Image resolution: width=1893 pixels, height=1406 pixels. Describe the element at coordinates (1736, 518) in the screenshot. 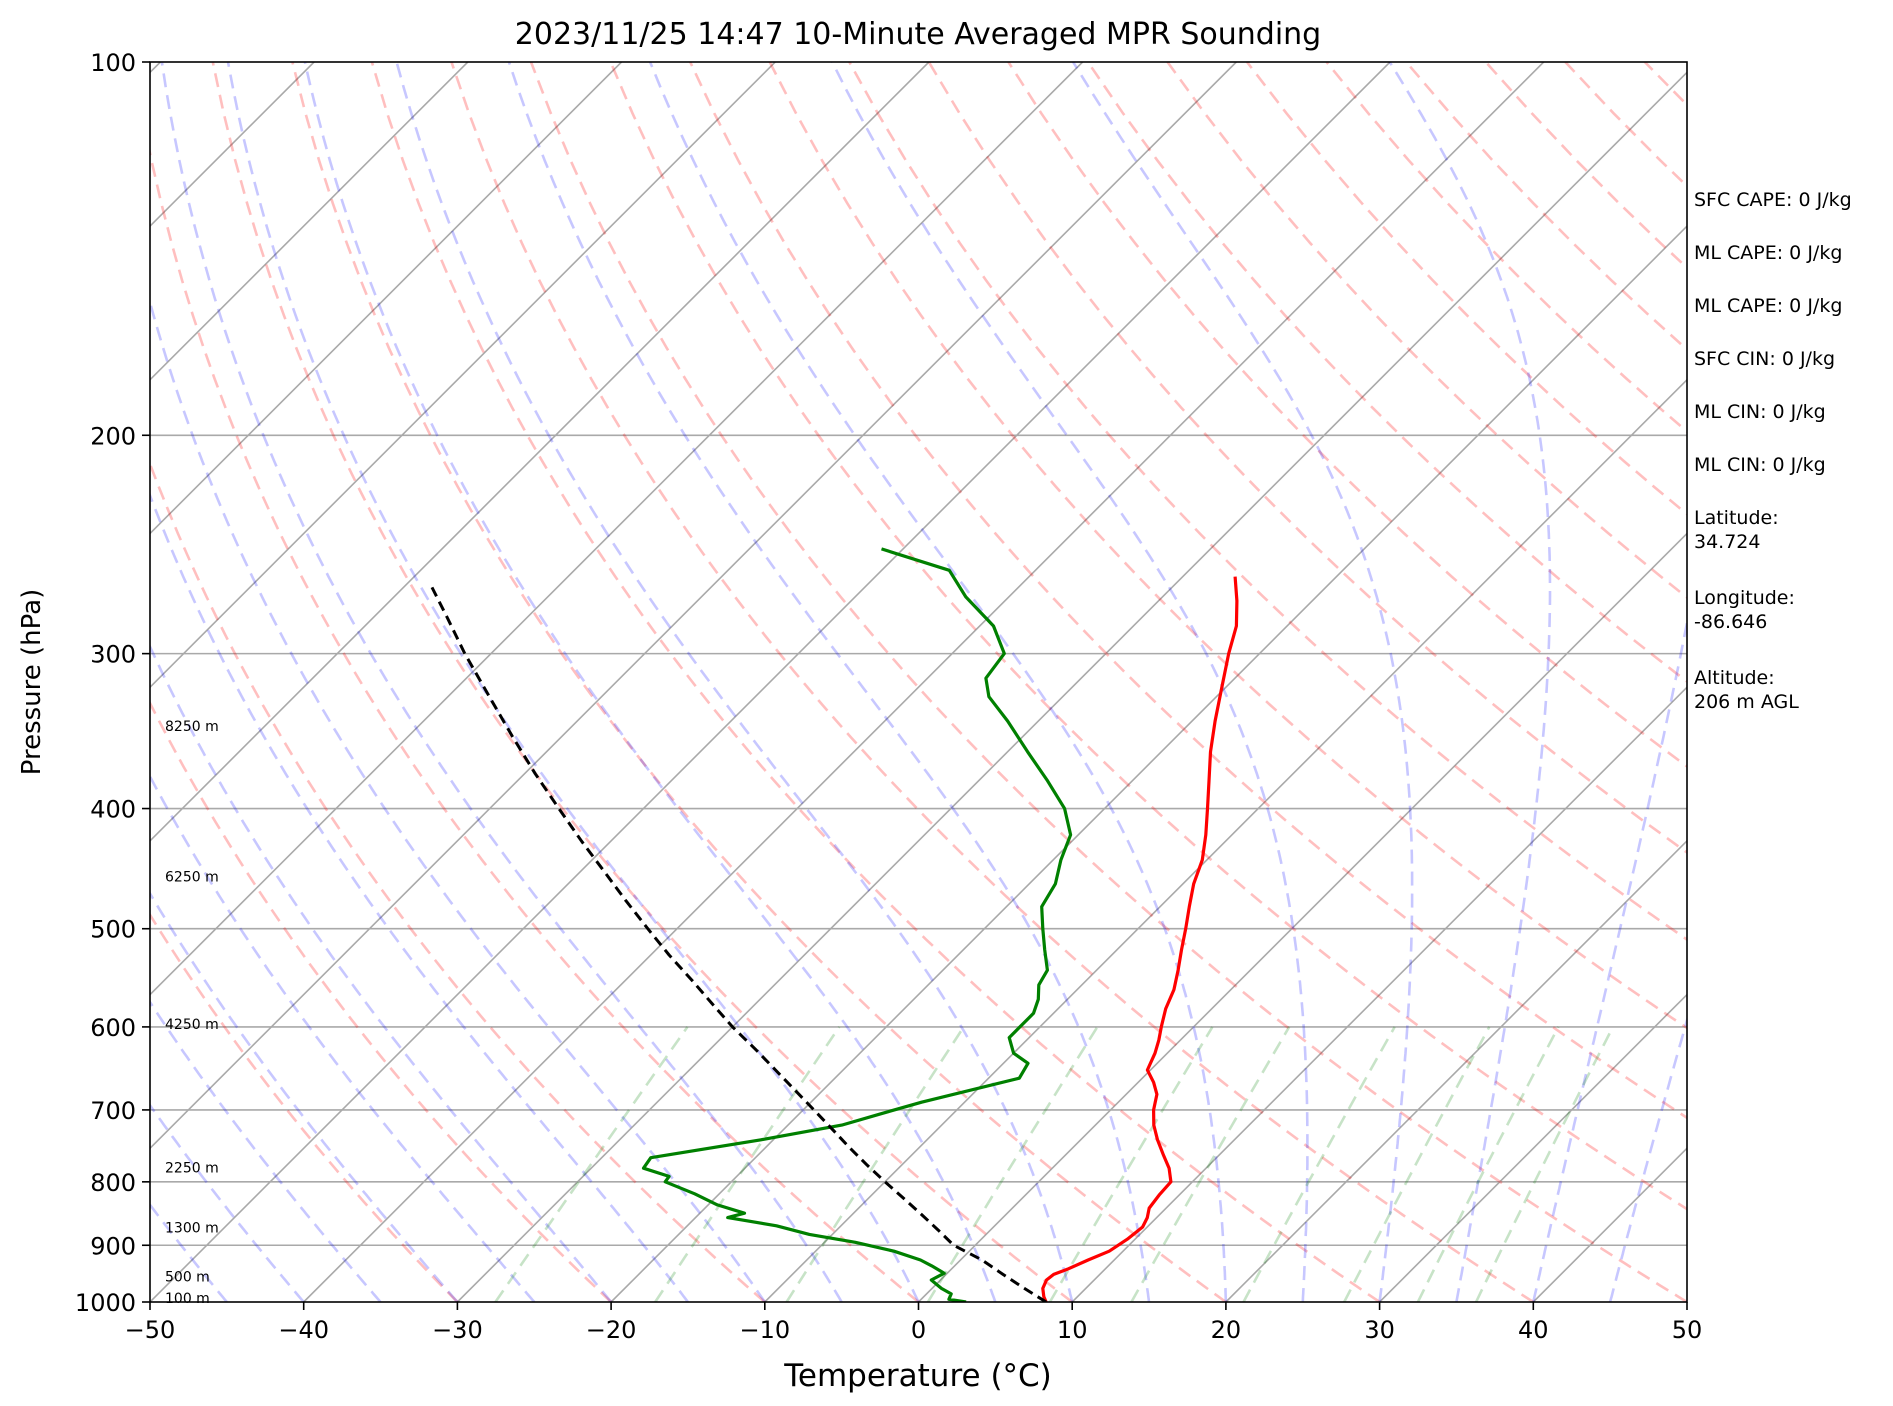

I see `latitude-label: Latitude:` at that location.